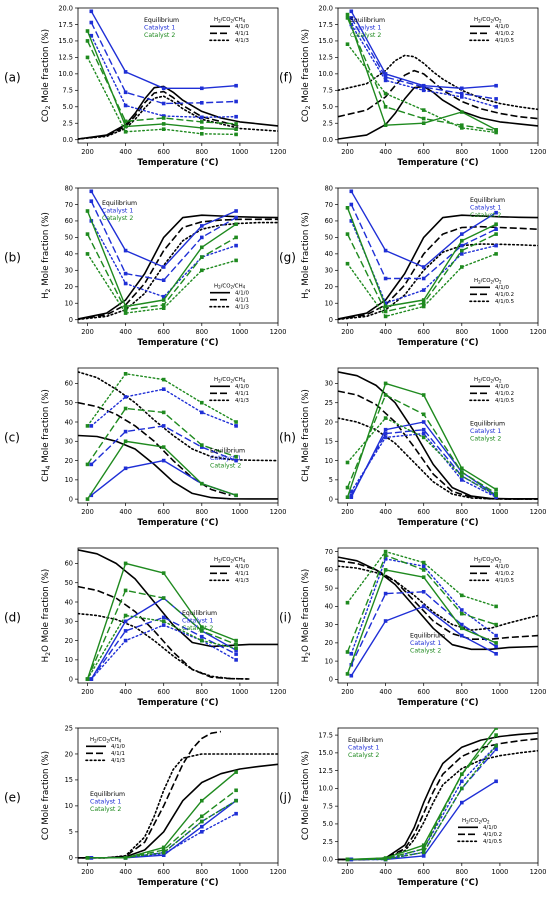 This screenshot has width=550, height=911. I want to click on panel-label: (j), so click(285, 798).